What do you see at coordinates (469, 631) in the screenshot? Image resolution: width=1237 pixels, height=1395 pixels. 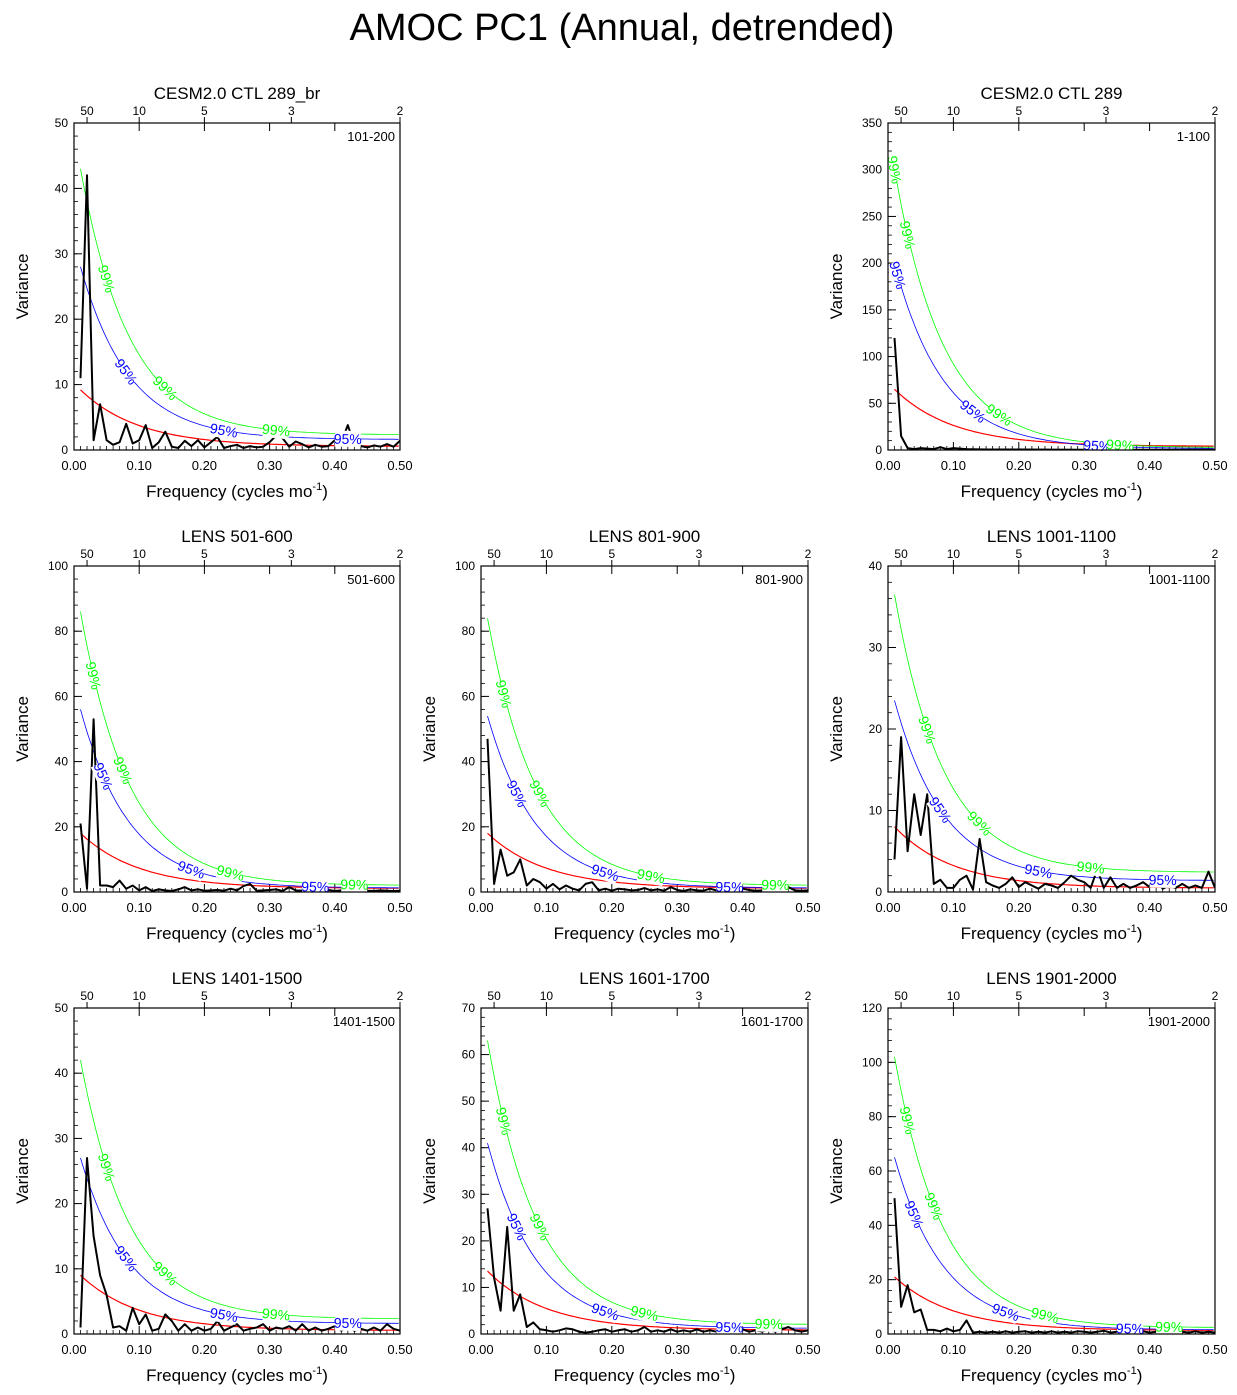 I see `y-tick-label: 80` at bounding box center [469, 631].